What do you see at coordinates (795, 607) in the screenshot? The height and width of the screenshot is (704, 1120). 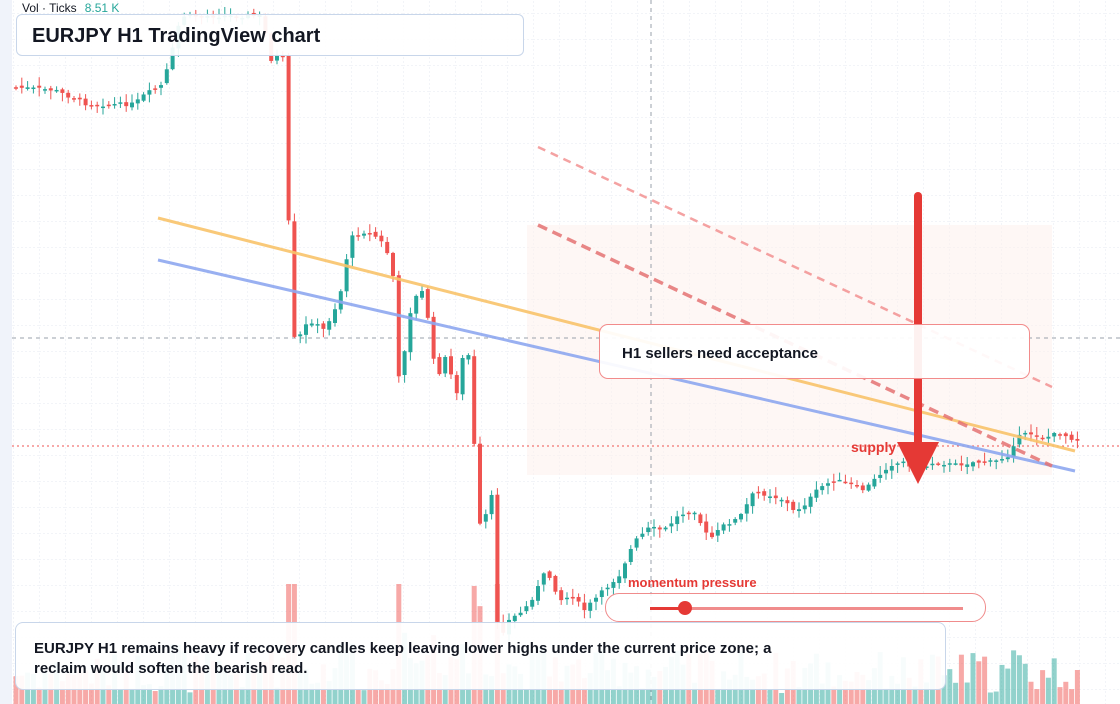 I see `momentum-slider` at bounding box center [795, 607].